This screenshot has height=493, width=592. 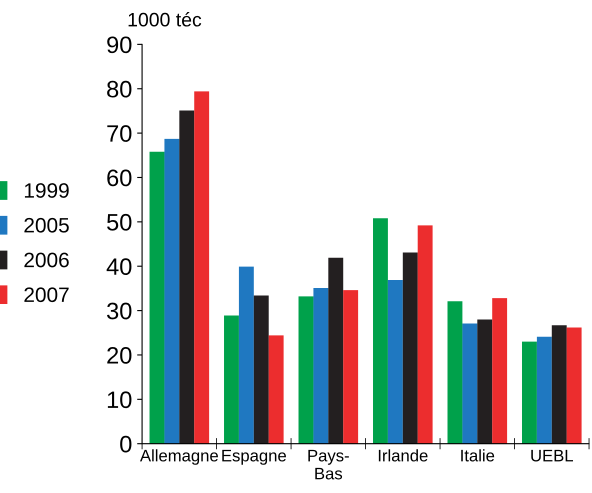 What do you see at coordinates (119, 267) in the screenshot?
I see `y-tick-label: 40` at bounding box center [119, 267].